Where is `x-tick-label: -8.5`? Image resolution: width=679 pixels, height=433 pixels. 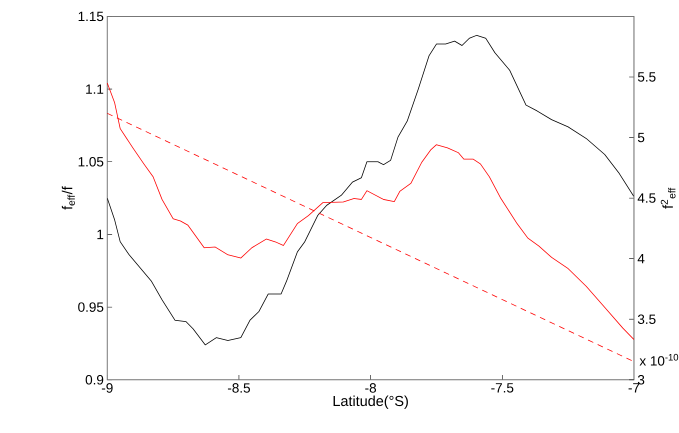
x-tick-label: -8.5 is located at coordinates (239, 388).